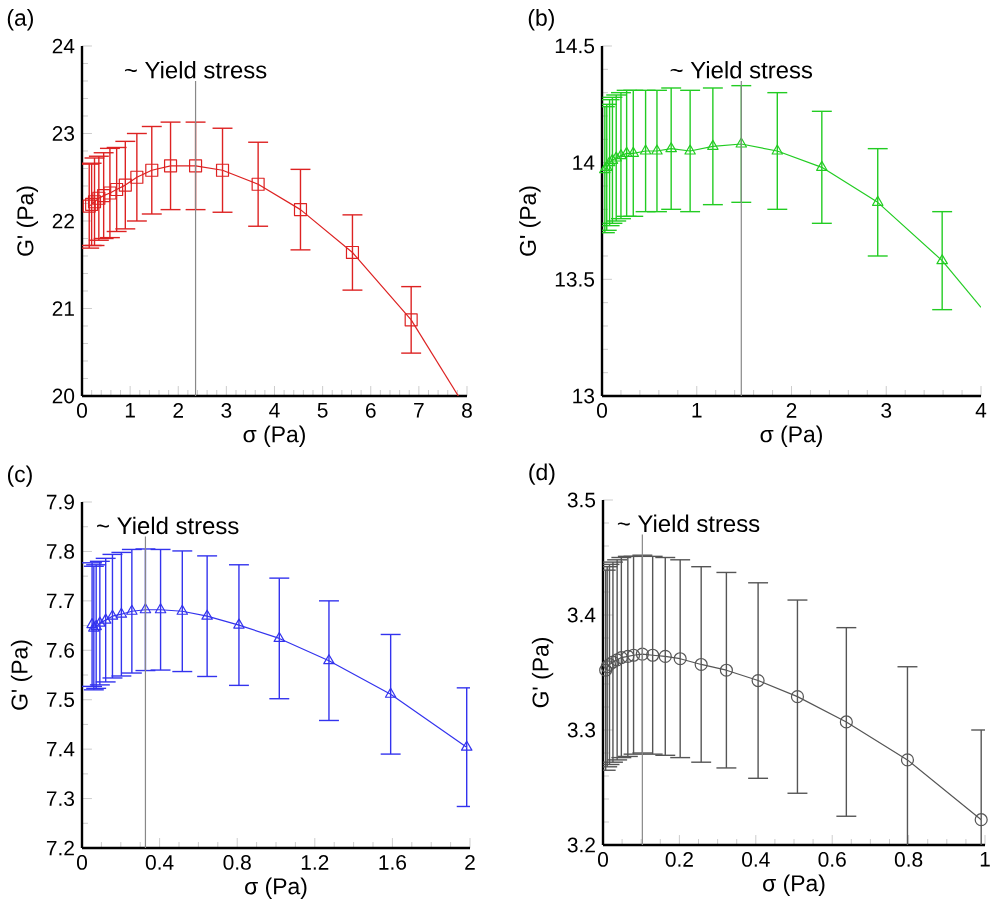  Describe the element at coordinates (315, 862) in the screenshot. I see `x-tick-label: 1.2` at that location.